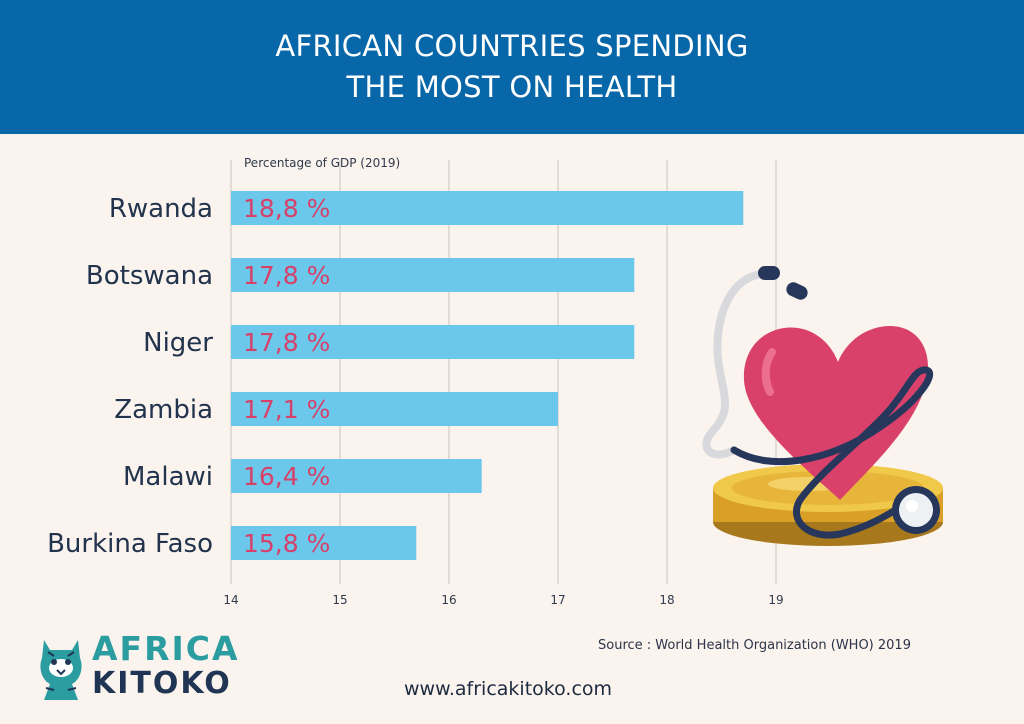 Image resolution: width=1024 pixels, height=724 pixels. I want to click on category-label: Niger, so click(178, 343).